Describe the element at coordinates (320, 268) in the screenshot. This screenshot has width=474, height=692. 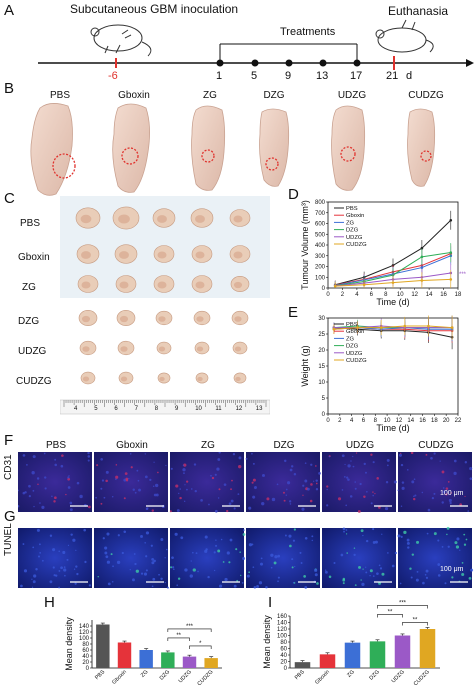
I see `y-tick-label: 200` at that location.